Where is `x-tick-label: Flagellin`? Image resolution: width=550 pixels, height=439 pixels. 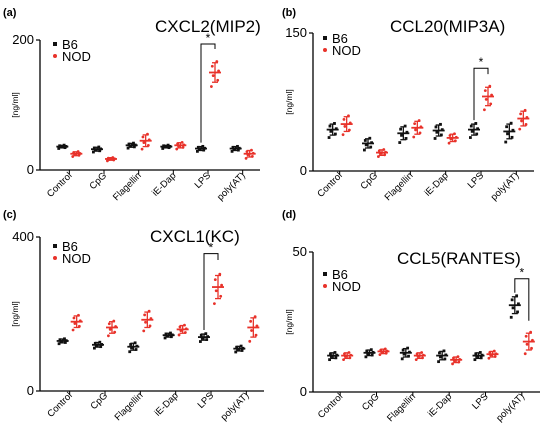
x-tick-label: Flagellin is located at coordinates (129, 406).